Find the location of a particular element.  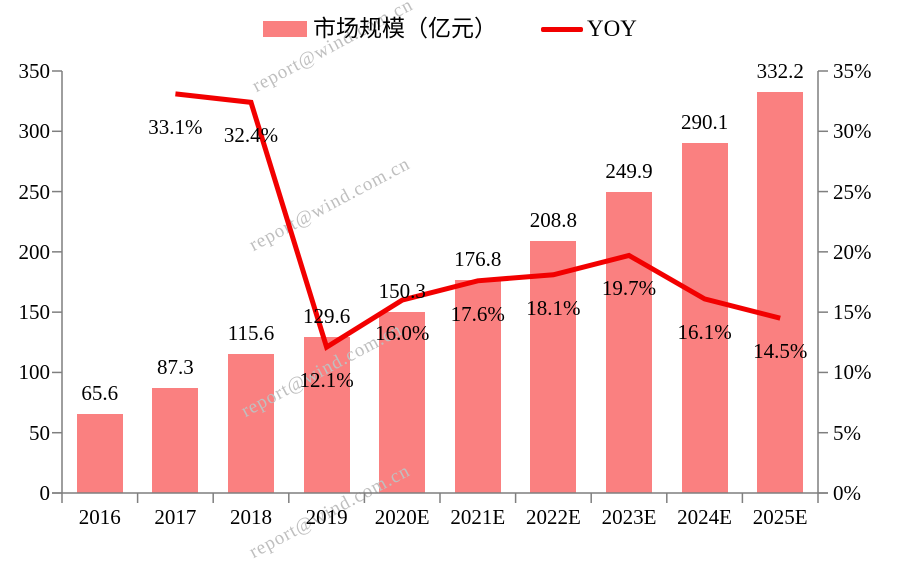

bar-2022E is located at coordinates (553, 367).